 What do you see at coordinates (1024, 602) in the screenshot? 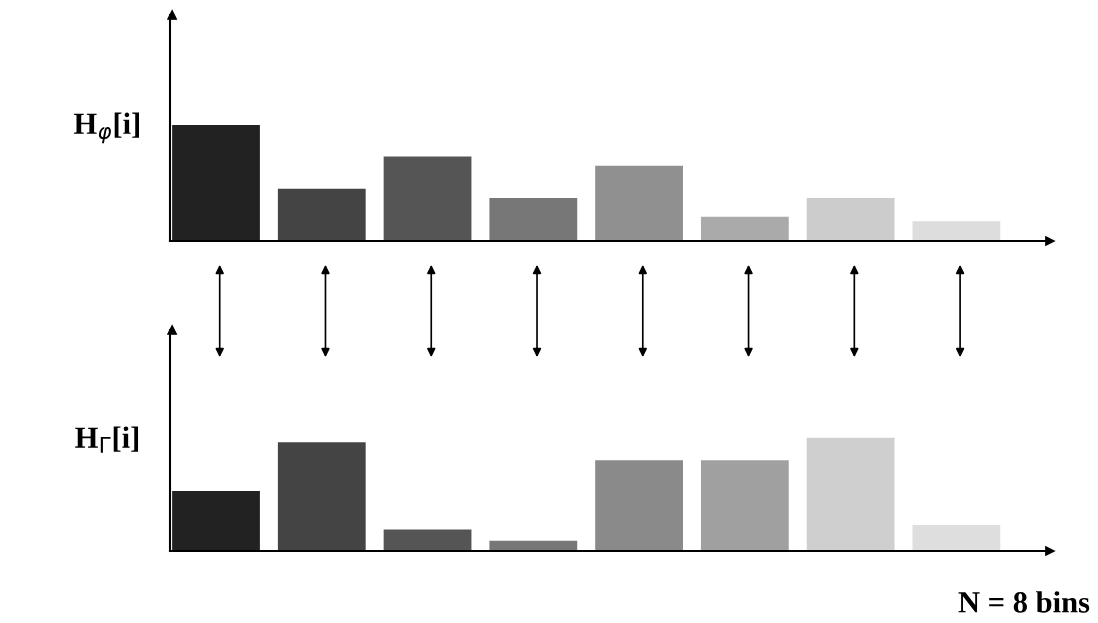
I see `text: N = 8 bins` at bounding box center [1024, 602].